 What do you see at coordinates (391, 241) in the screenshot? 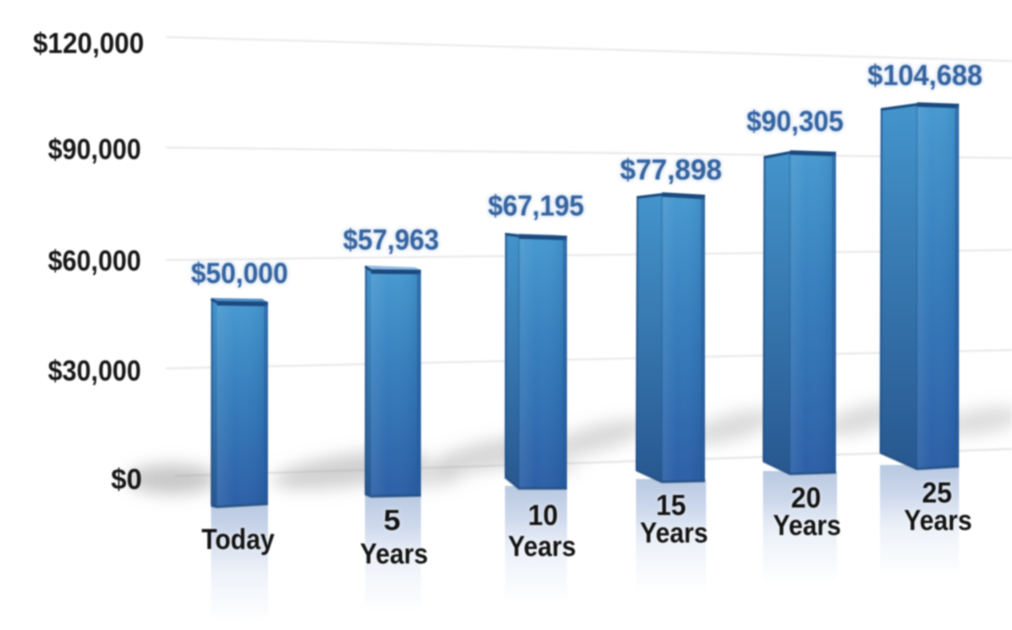
I see `svg-text: $57,963` at bounding box center [391, 241].